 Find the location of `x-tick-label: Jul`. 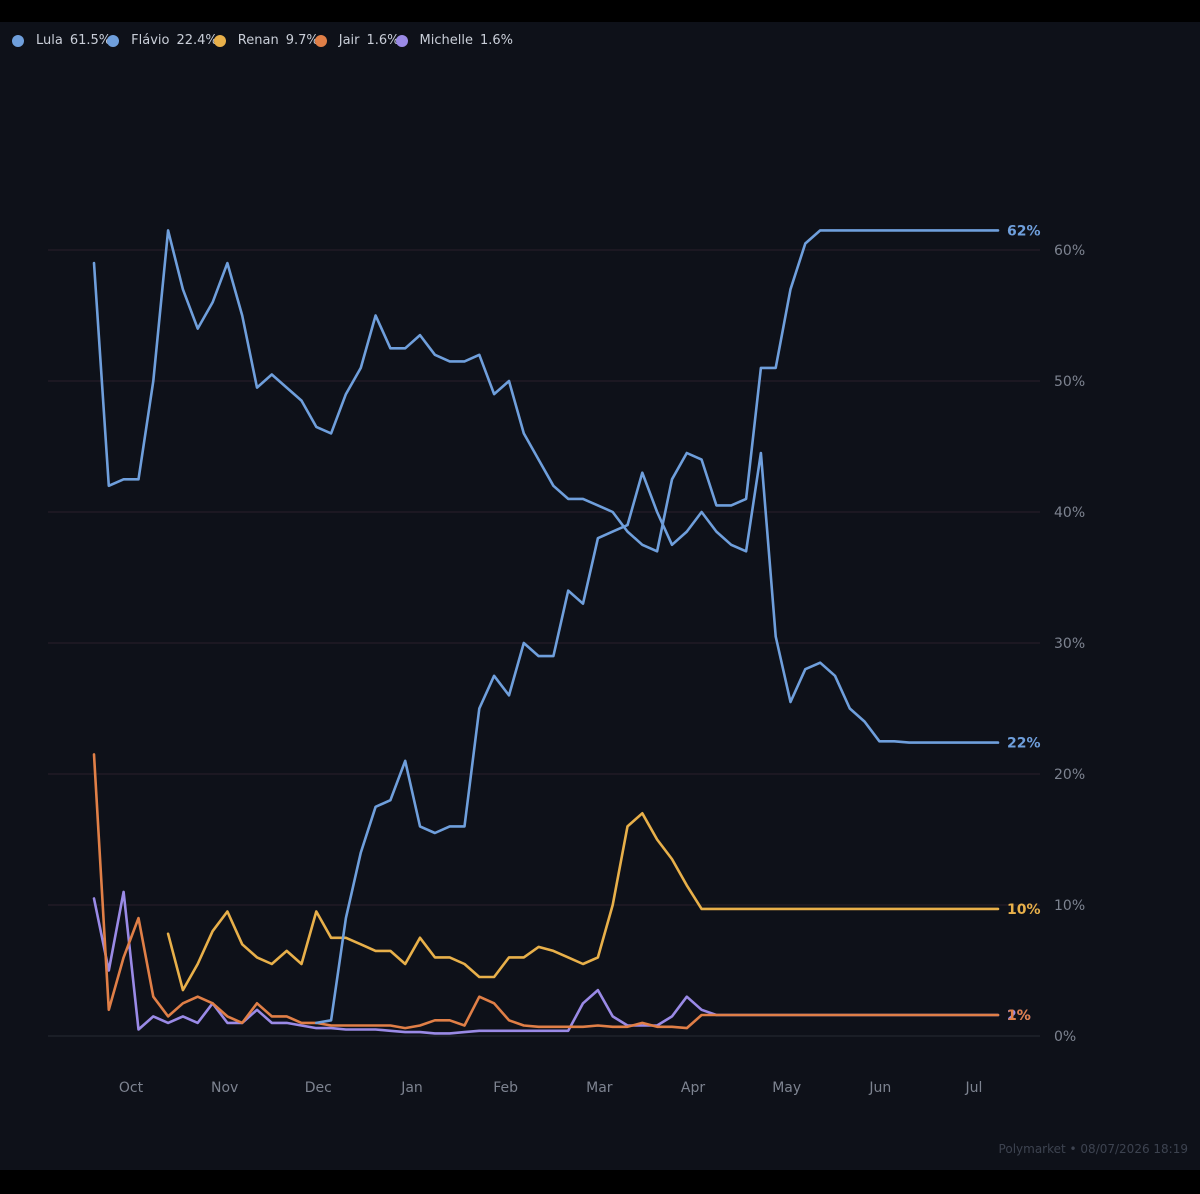

x-tick-label: Jul is located at coordinates (974, 1088).